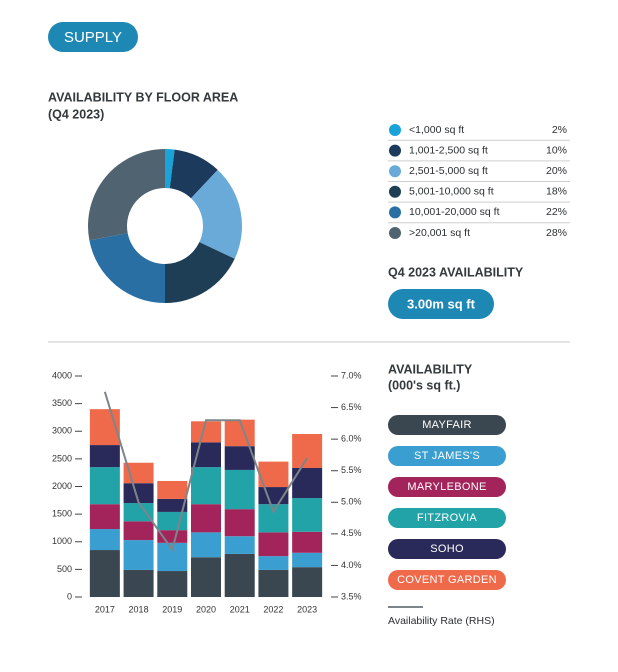 The image size is (618, 672). I want to click on x-tick-label: 2020, so click(206, 609).